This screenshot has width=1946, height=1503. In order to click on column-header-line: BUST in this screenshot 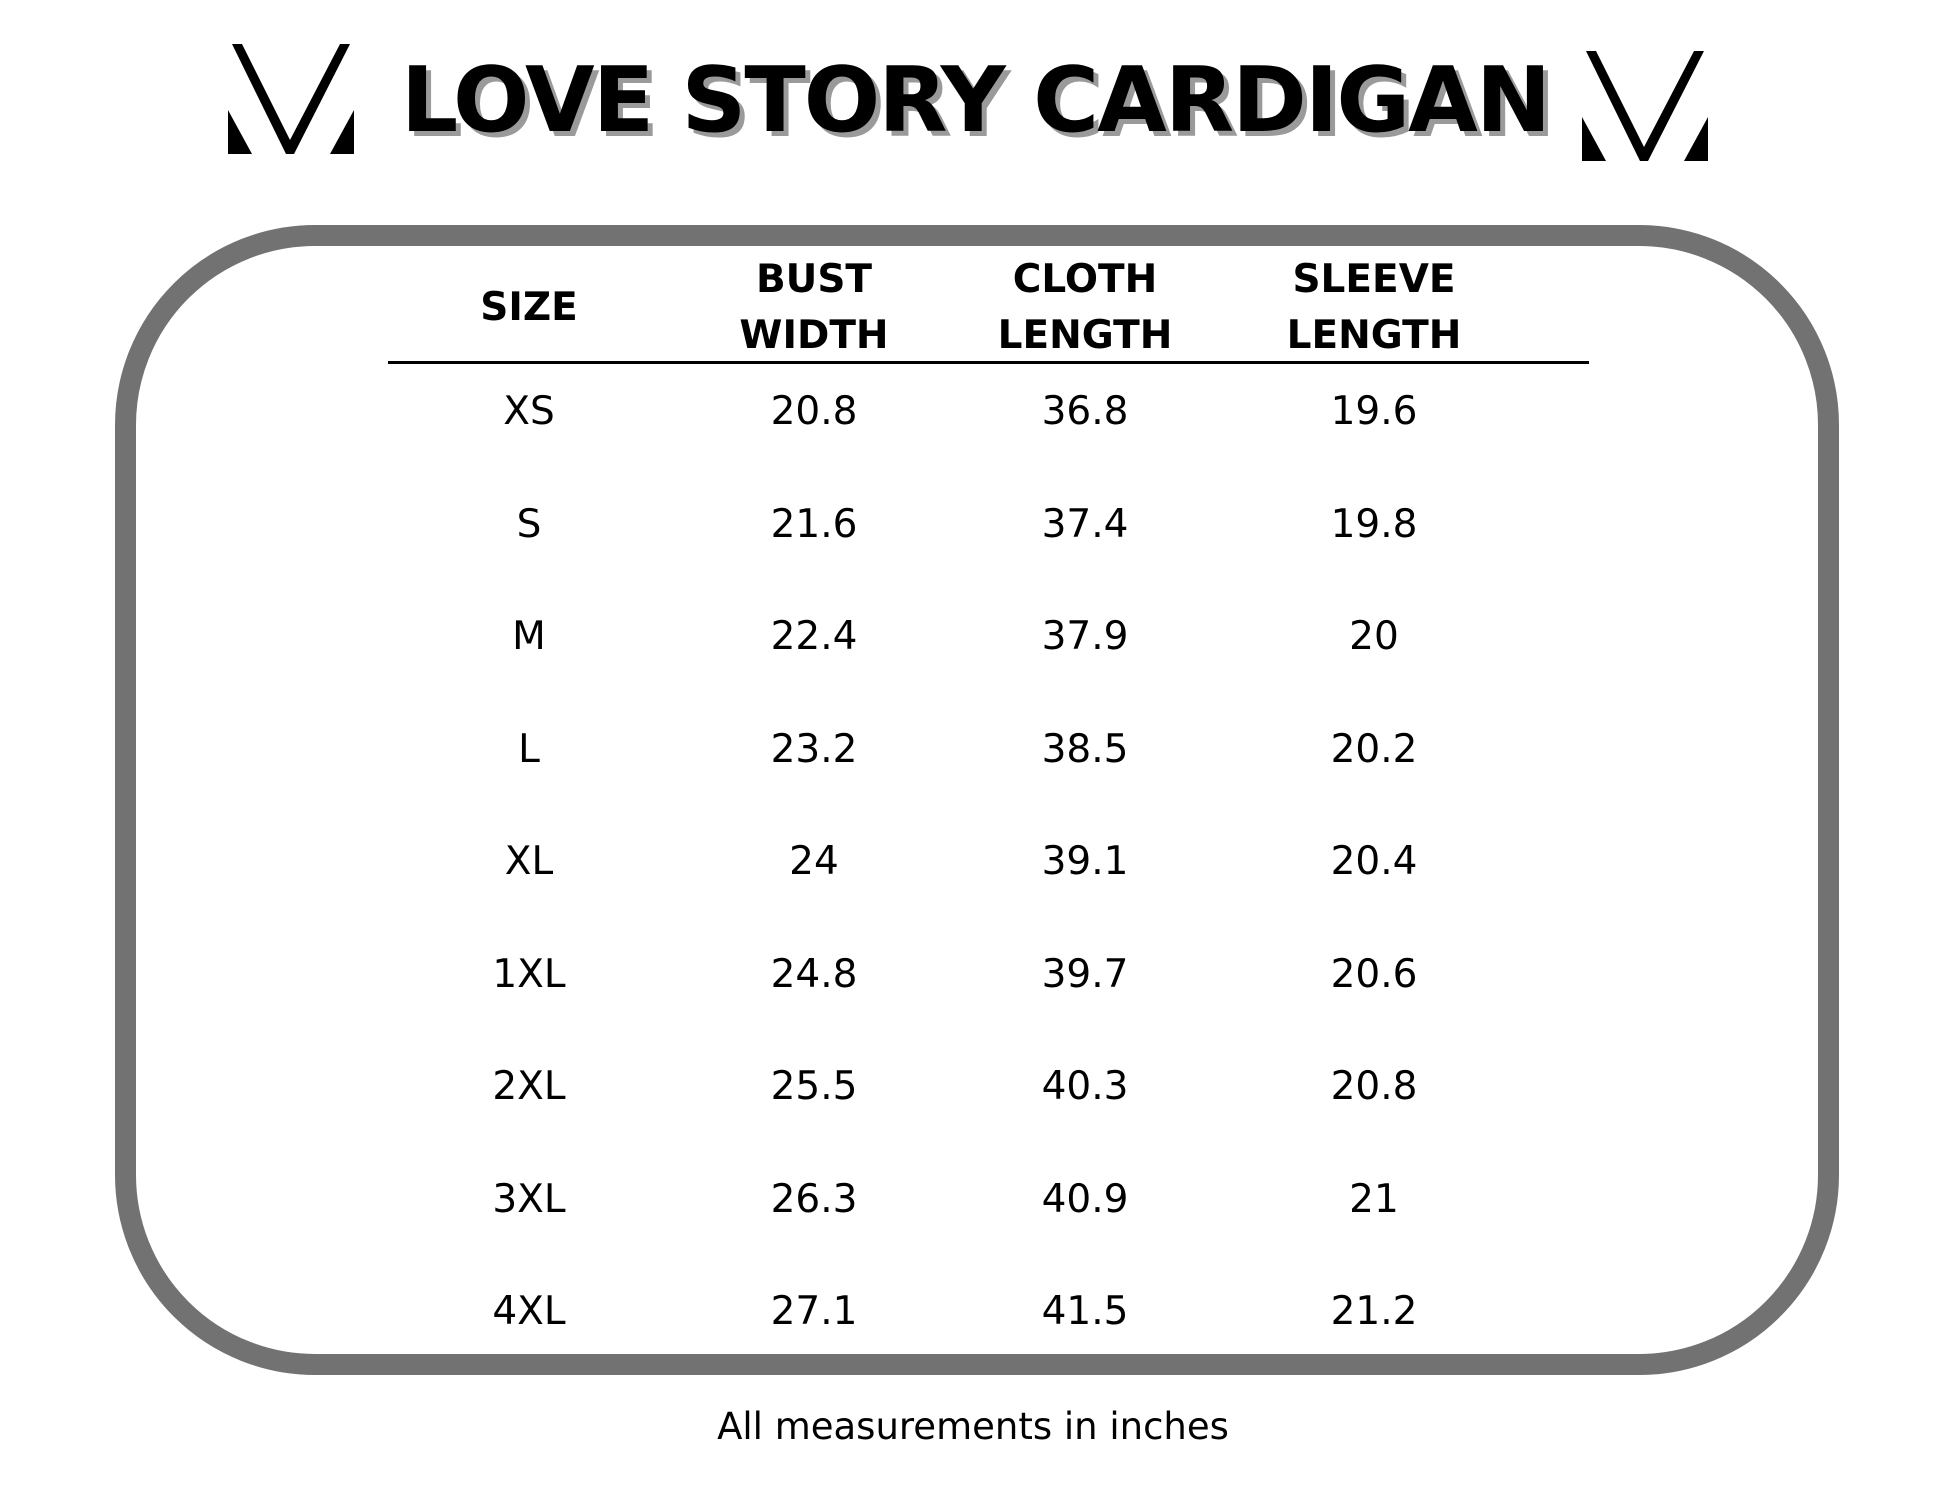, I will do `click(814, 279)`.